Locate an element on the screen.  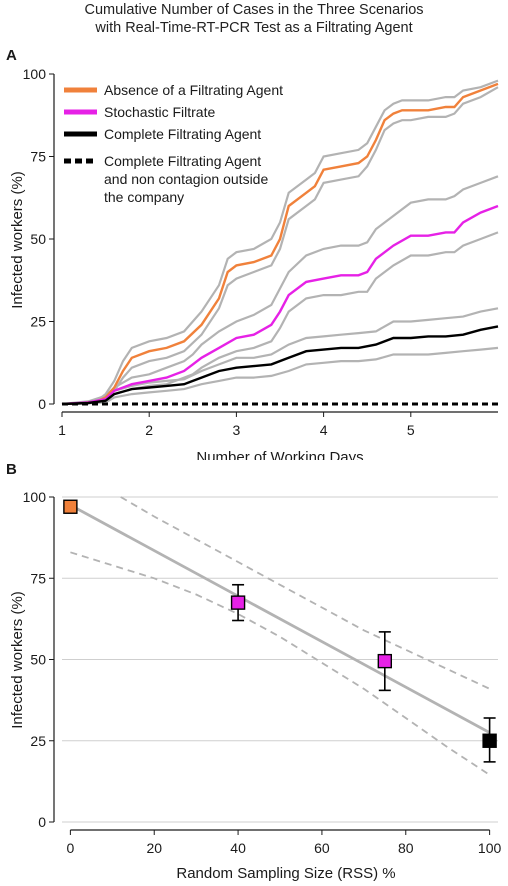
x-tick-label-40: 40 is located at coordinates (238, 848).